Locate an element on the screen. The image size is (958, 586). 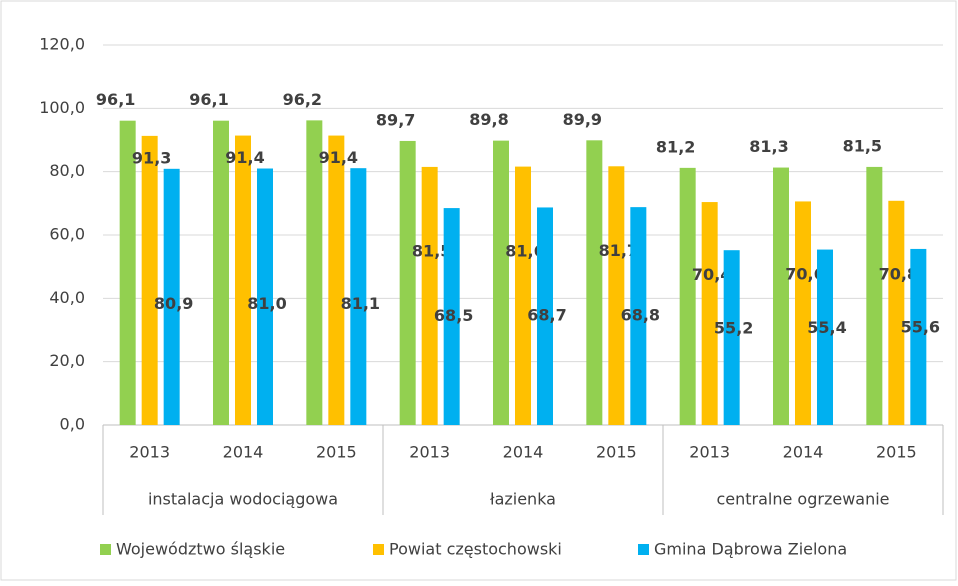
data-label: 55,6 is located at coordinates (920, 327).